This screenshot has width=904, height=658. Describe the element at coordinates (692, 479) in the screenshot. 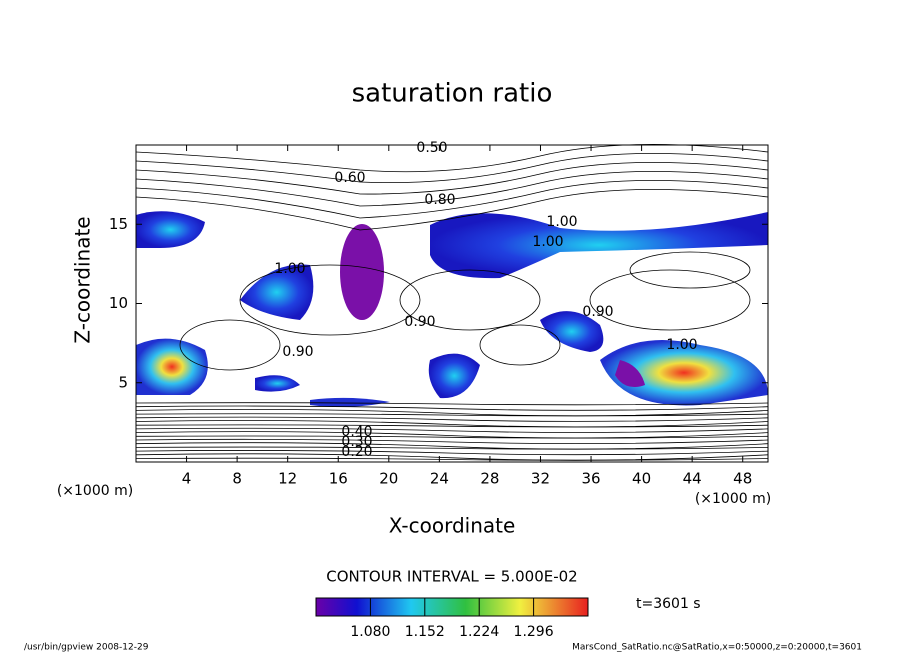

I see `x-tick-label: 44` at that location.